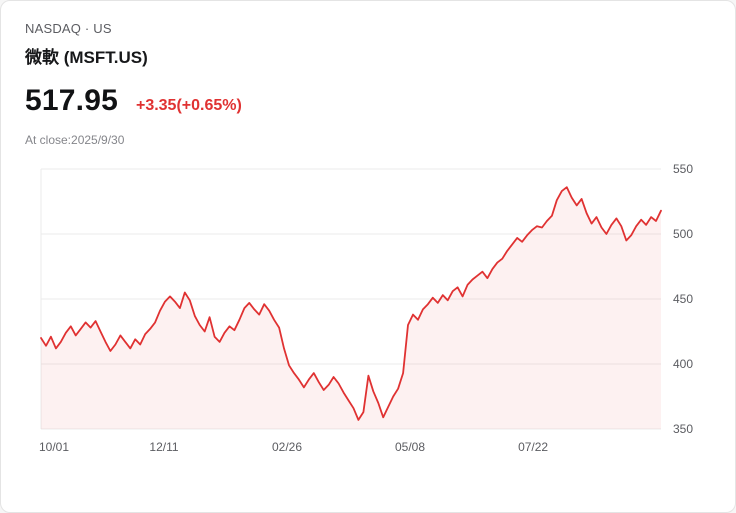 This screenshot has width=736, height=513. What do you see at coordinates (368, 101) in the screenshot?
I see `price-row: 517.95 +3.35(+0.65%)` at bounding box center [368, 101].